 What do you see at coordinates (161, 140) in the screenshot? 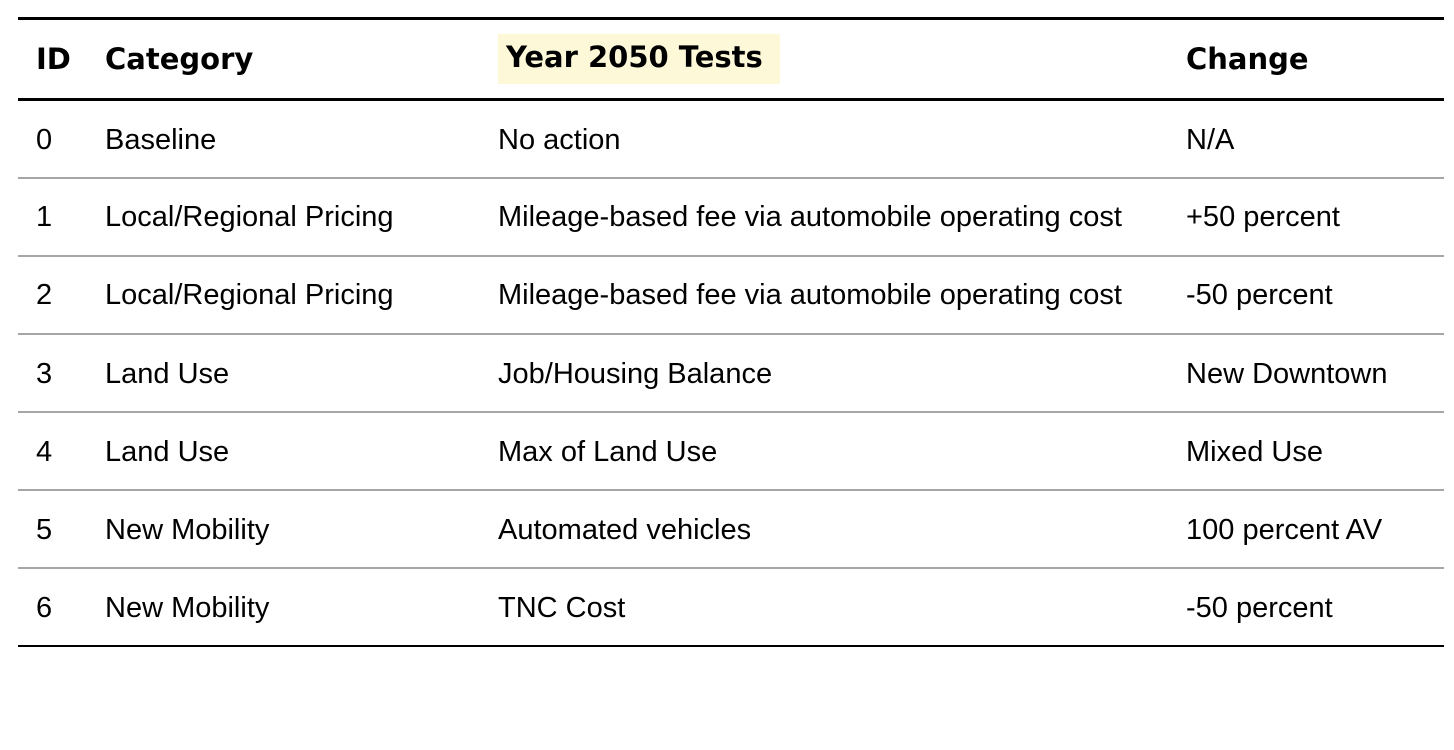
I see `cell-category: Baseline` at bounding box center [161, 140].